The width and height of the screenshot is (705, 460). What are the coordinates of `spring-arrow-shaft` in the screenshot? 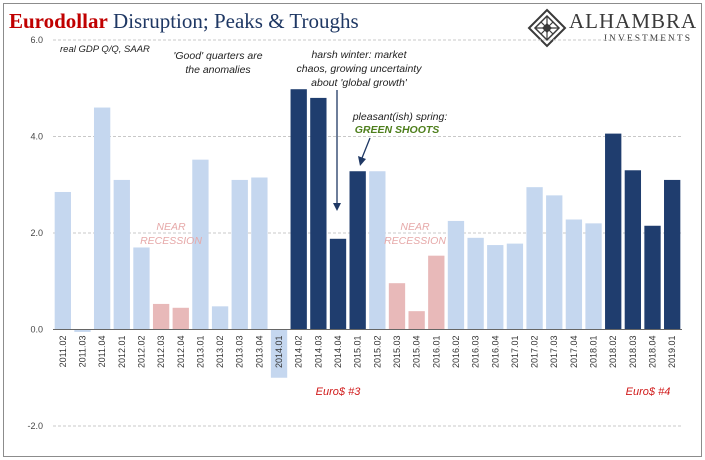 It's located at (366, 148).